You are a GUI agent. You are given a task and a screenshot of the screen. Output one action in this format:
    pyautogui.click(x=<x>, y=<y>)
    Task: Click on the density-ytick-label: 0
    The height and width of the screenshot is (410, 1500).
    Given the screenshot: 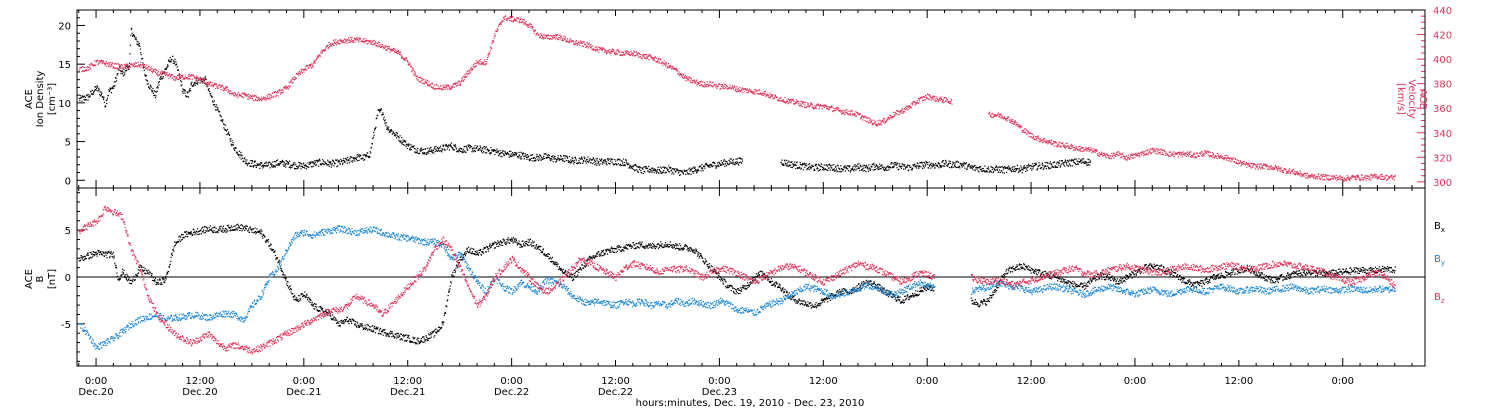 What is the action you would take?
    pyautogui.click(x=68, y=181)
    